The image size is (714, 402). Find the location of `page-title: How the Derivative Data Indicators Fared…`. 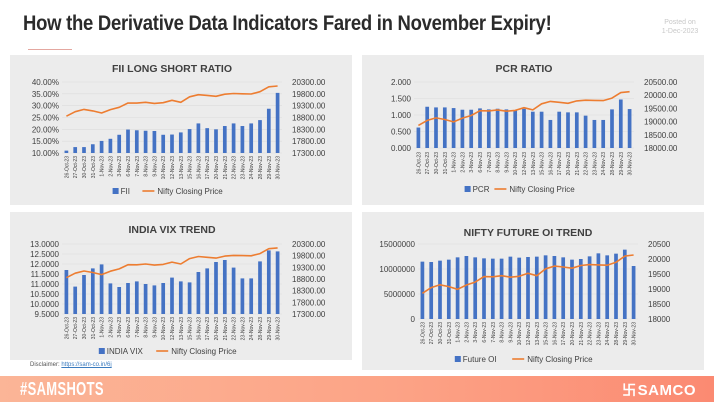

page-title: How the Derivative Data Indicators Fared… is located at coordinates (287, 23).